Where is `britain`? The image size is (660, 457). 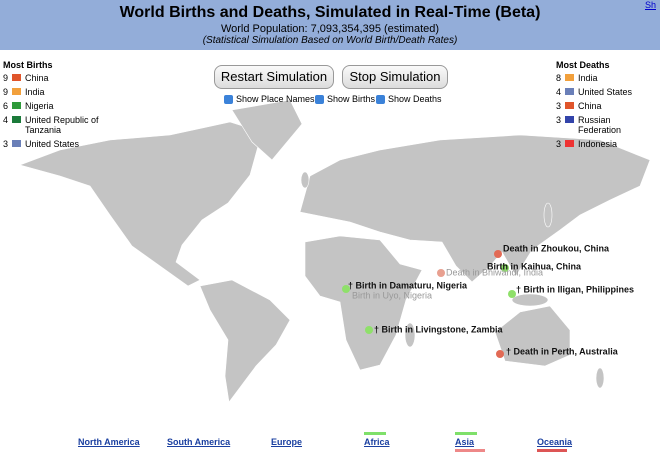 britain is located at coordinates (305, 180).